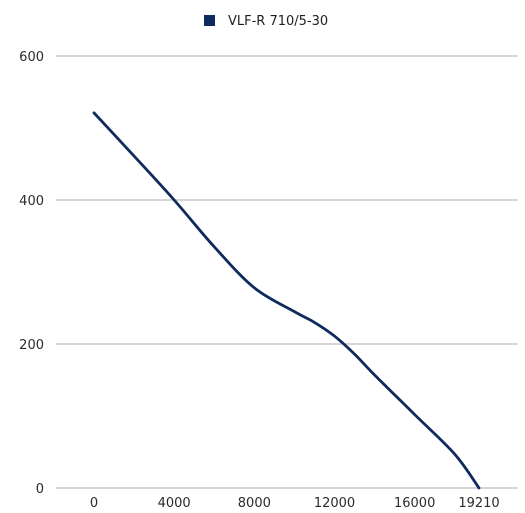  Describe the element at coordinates (94, 503) in the screenshot. I see `x-tick-label-0: 0` at that location.